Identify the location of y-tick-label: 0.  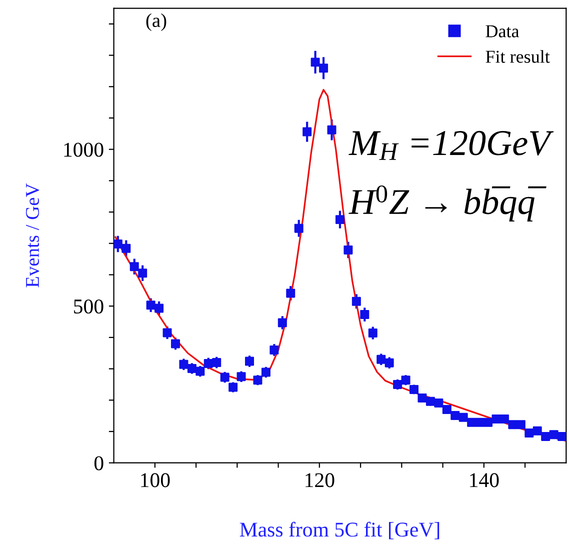
(99, 463).